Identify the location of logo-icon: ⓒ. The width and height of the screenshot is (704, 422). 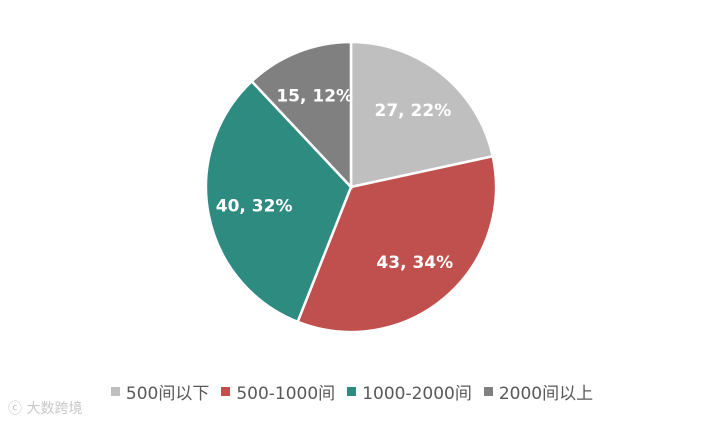
(15, 409).